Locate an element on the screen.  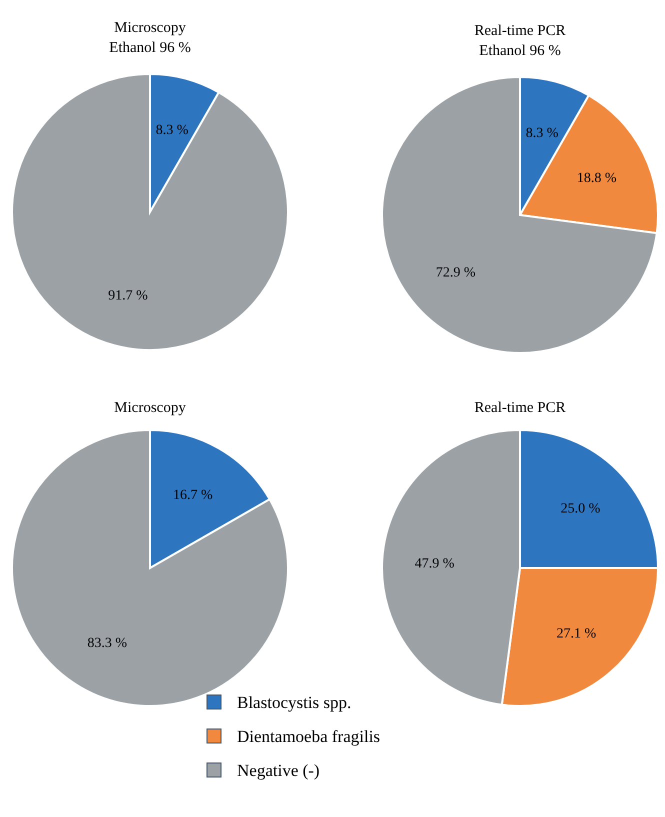
data-label: 27.1 % is located at coordinates (576, 634).